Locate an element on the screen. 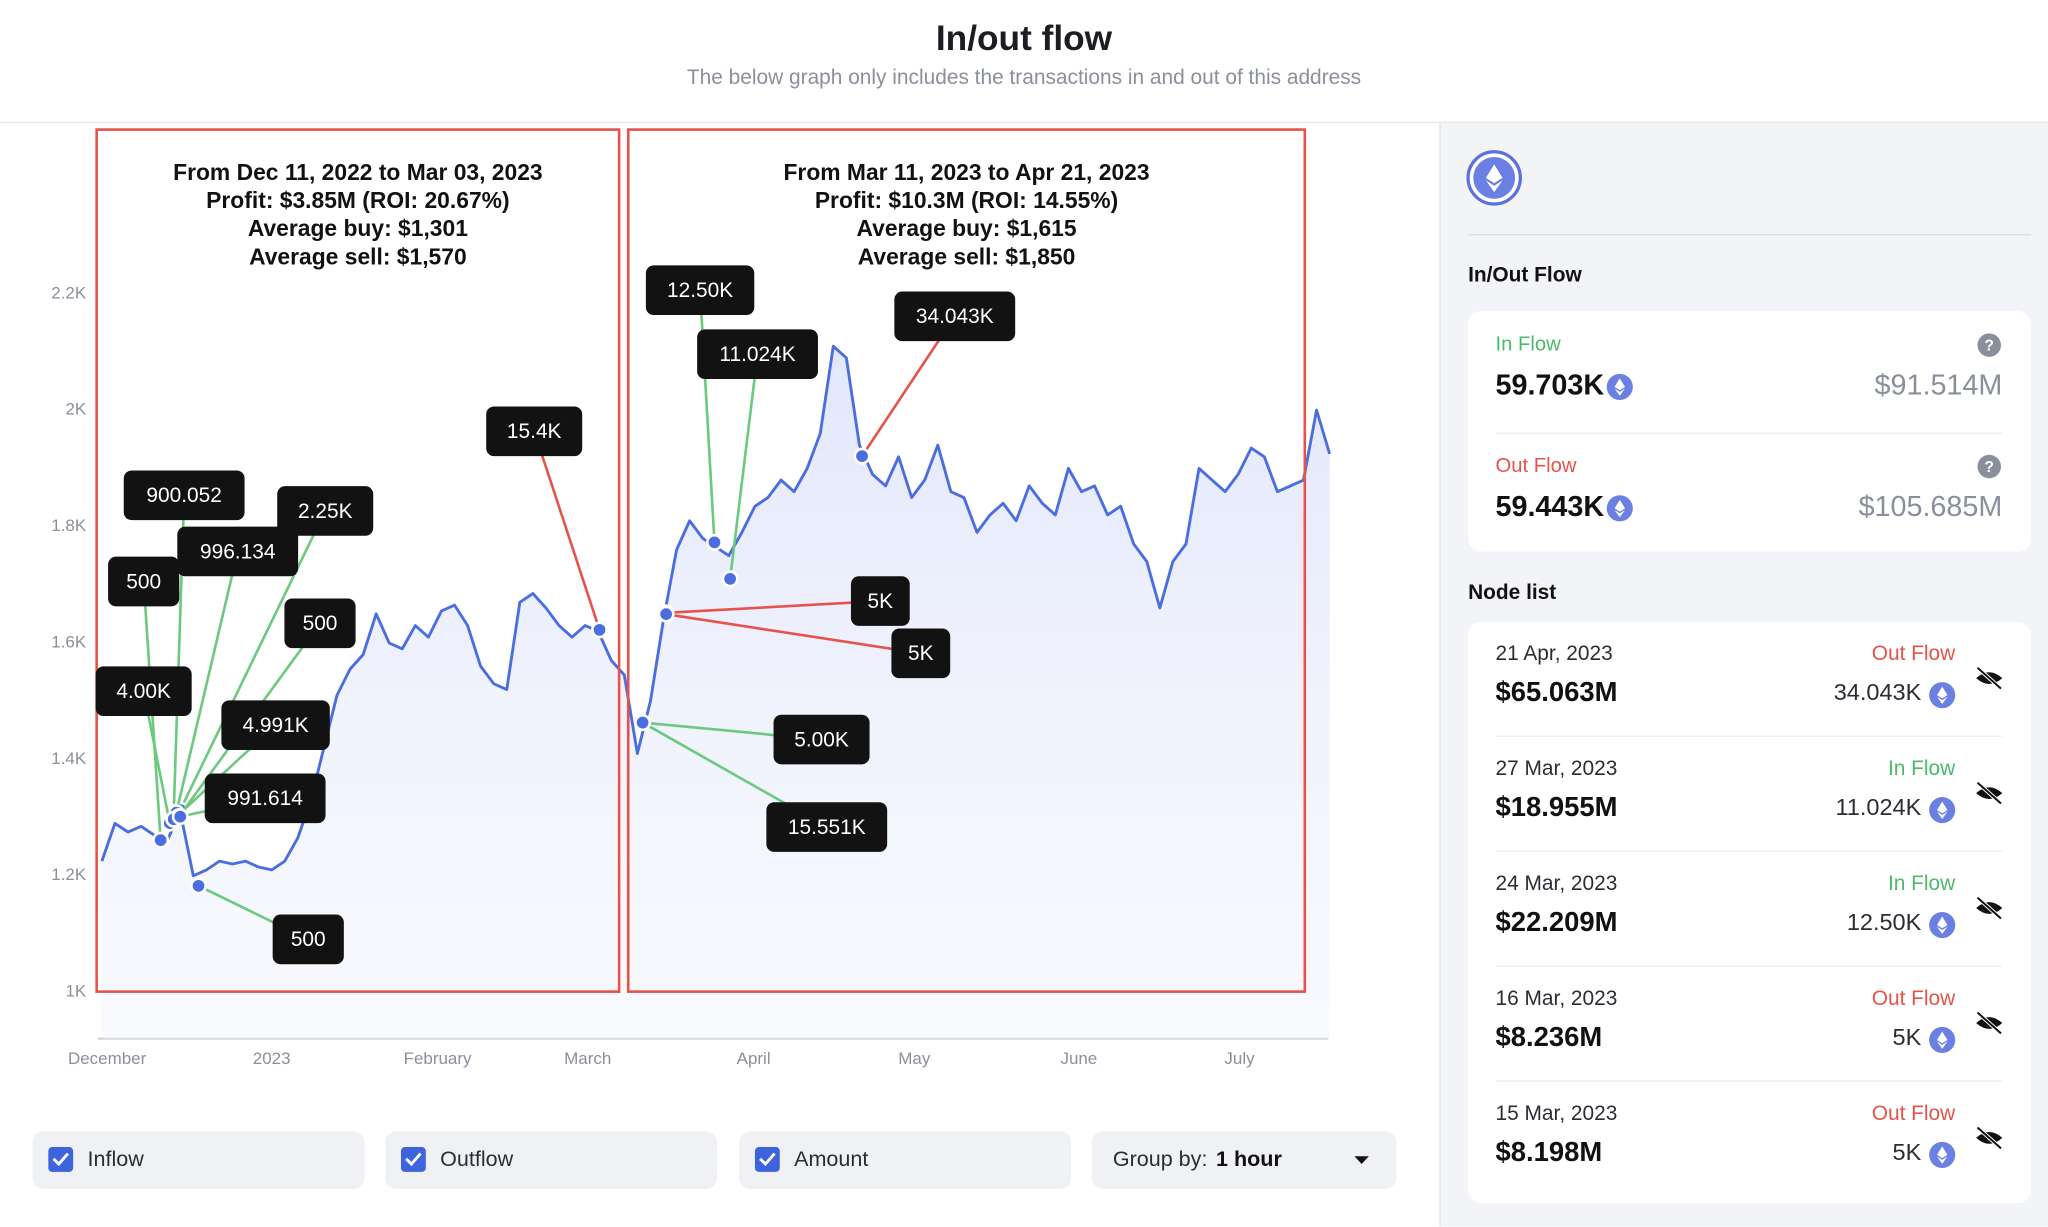 The image size is (2048, 1227). x-tick-label: March is located at coordinates (587, 1058).